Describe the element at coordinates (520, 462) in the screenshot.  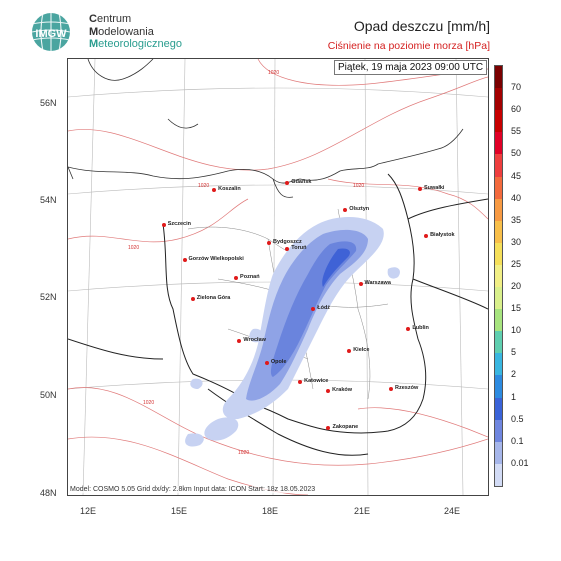
I see `colorbar-label: 0.01` at that location.